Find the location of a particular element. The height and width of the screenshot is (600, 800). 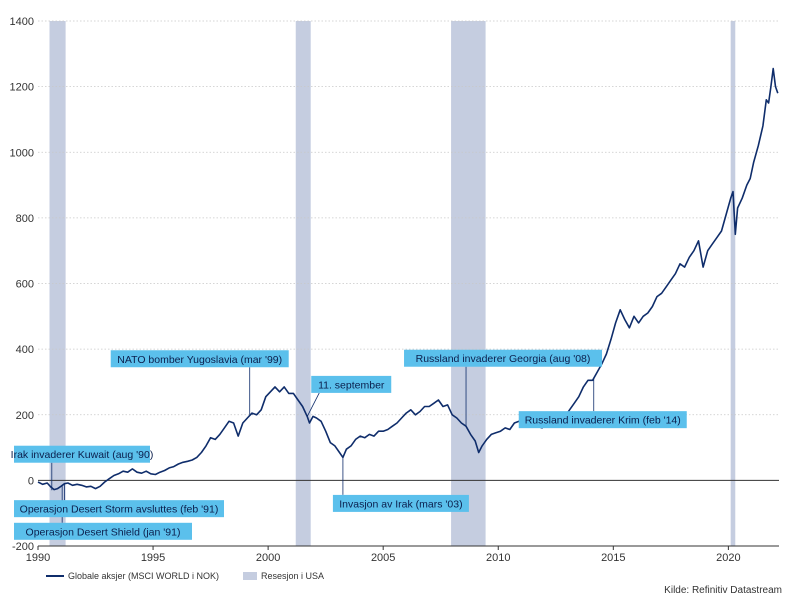

annotation-label: 11. september is located at coordinates (351, 385).